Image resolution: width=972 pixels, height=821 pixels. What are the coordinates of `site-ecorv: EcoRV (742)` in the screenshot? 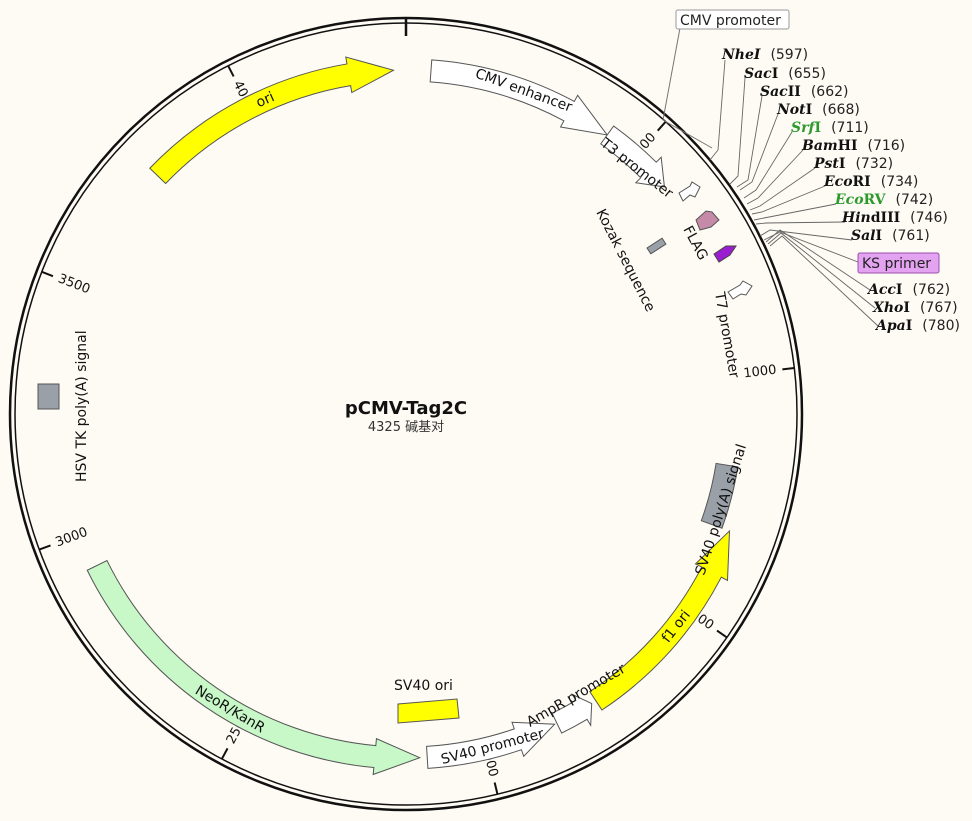 It's located at (883, 200).